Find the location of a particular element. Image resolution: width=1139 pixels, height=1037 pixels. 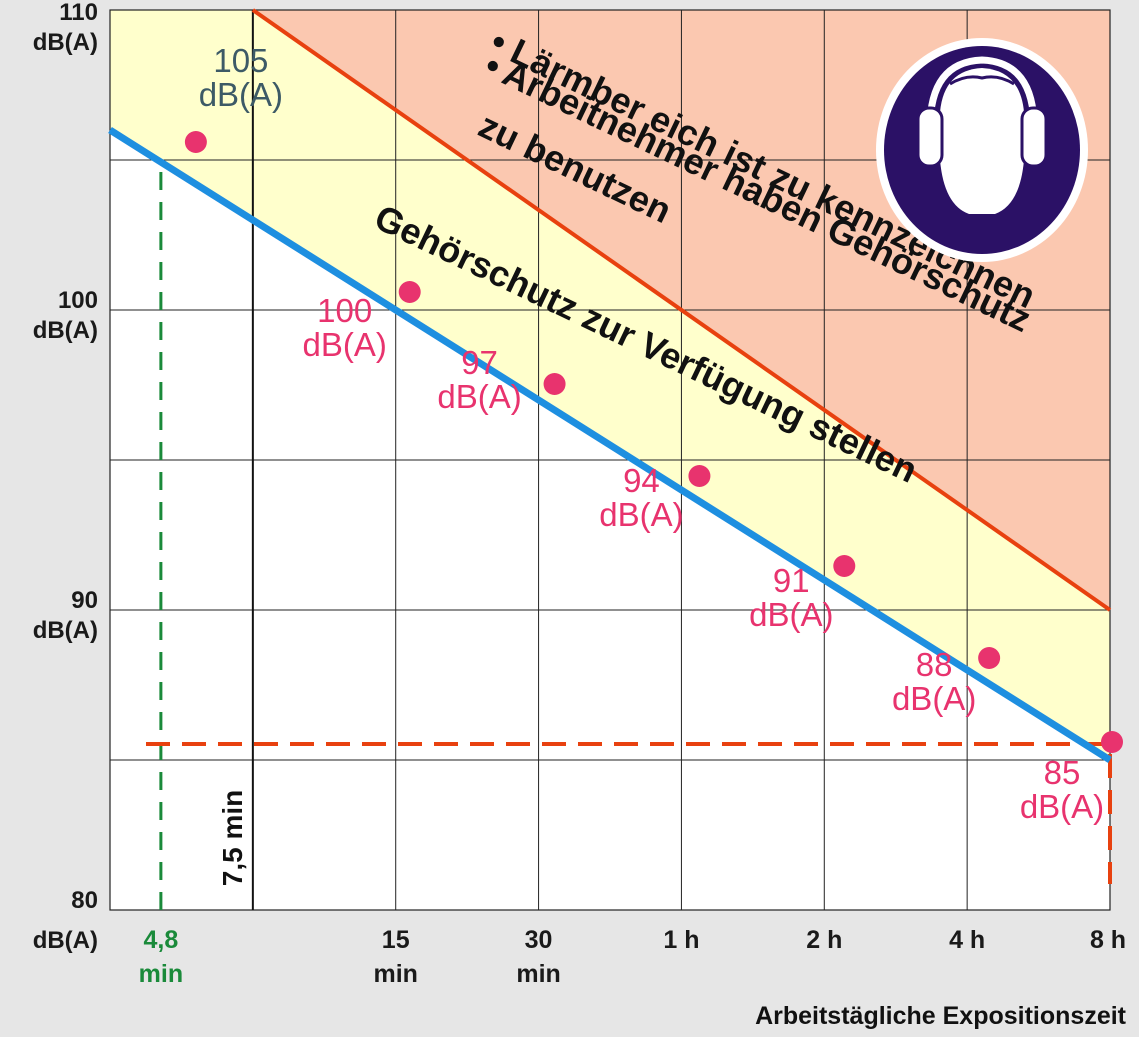

sign-hair is located at coordinates (982, 80).